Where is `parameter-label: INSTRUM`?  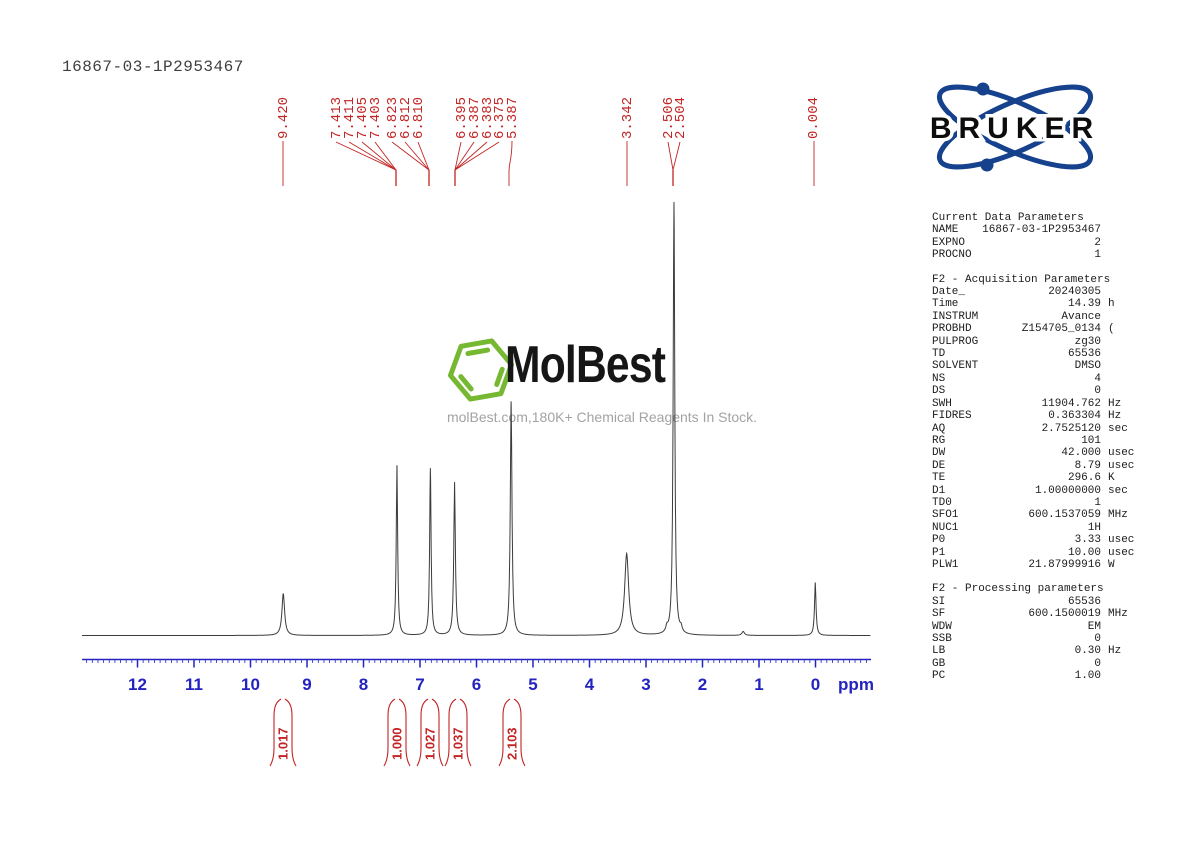 parameter-label: INSTRUM is located at coordinates (955, 316).